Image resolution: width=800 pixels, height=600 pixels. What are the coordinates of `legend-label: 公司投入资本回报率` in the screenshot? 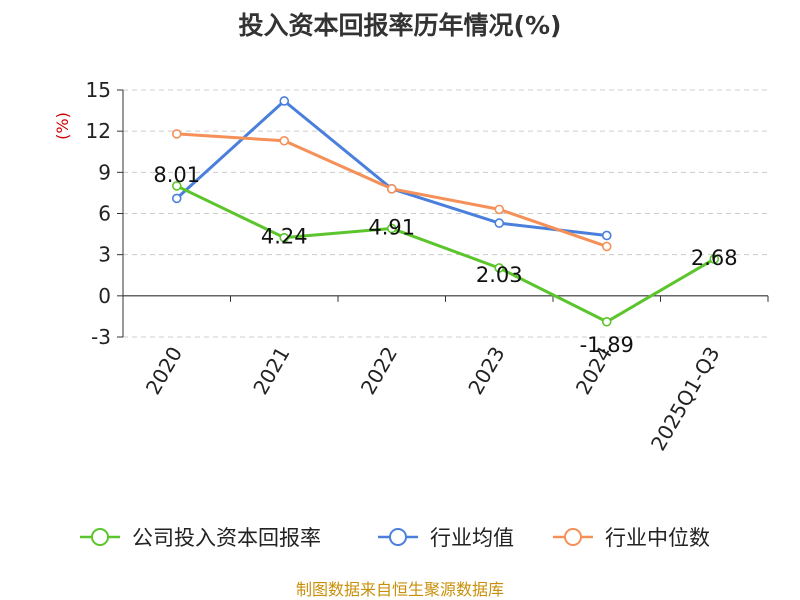 It's located at (226, 538).